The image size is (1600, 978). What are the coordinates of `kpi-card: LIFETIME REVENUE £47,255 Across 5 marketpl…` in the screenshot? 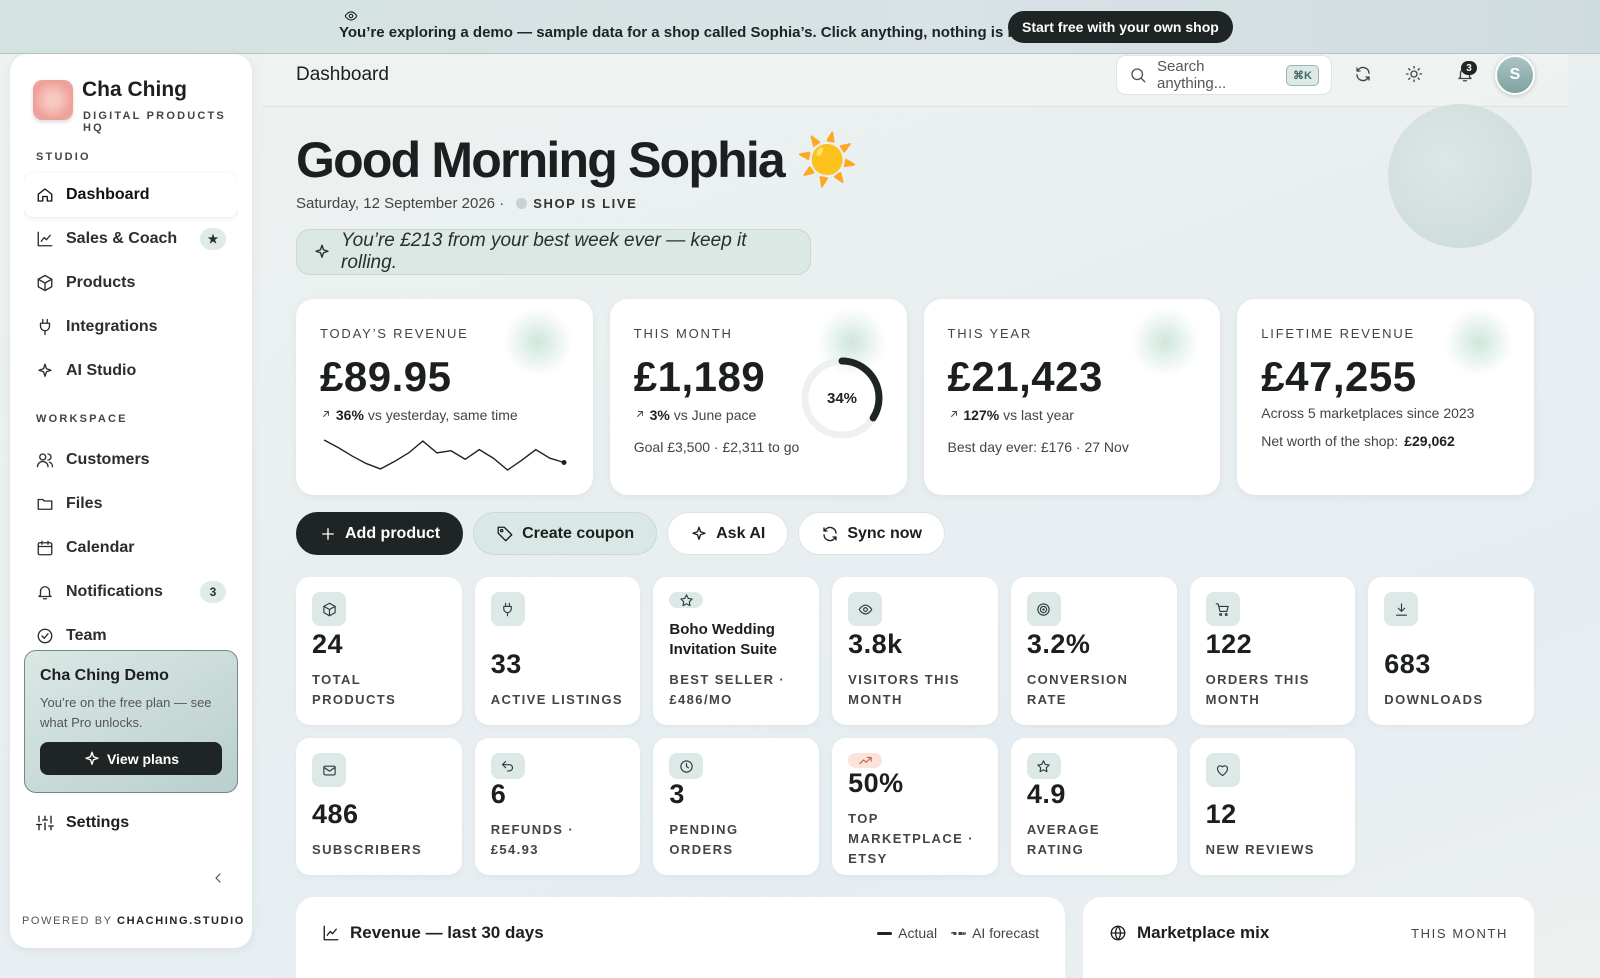 It's located at (1385, 397).